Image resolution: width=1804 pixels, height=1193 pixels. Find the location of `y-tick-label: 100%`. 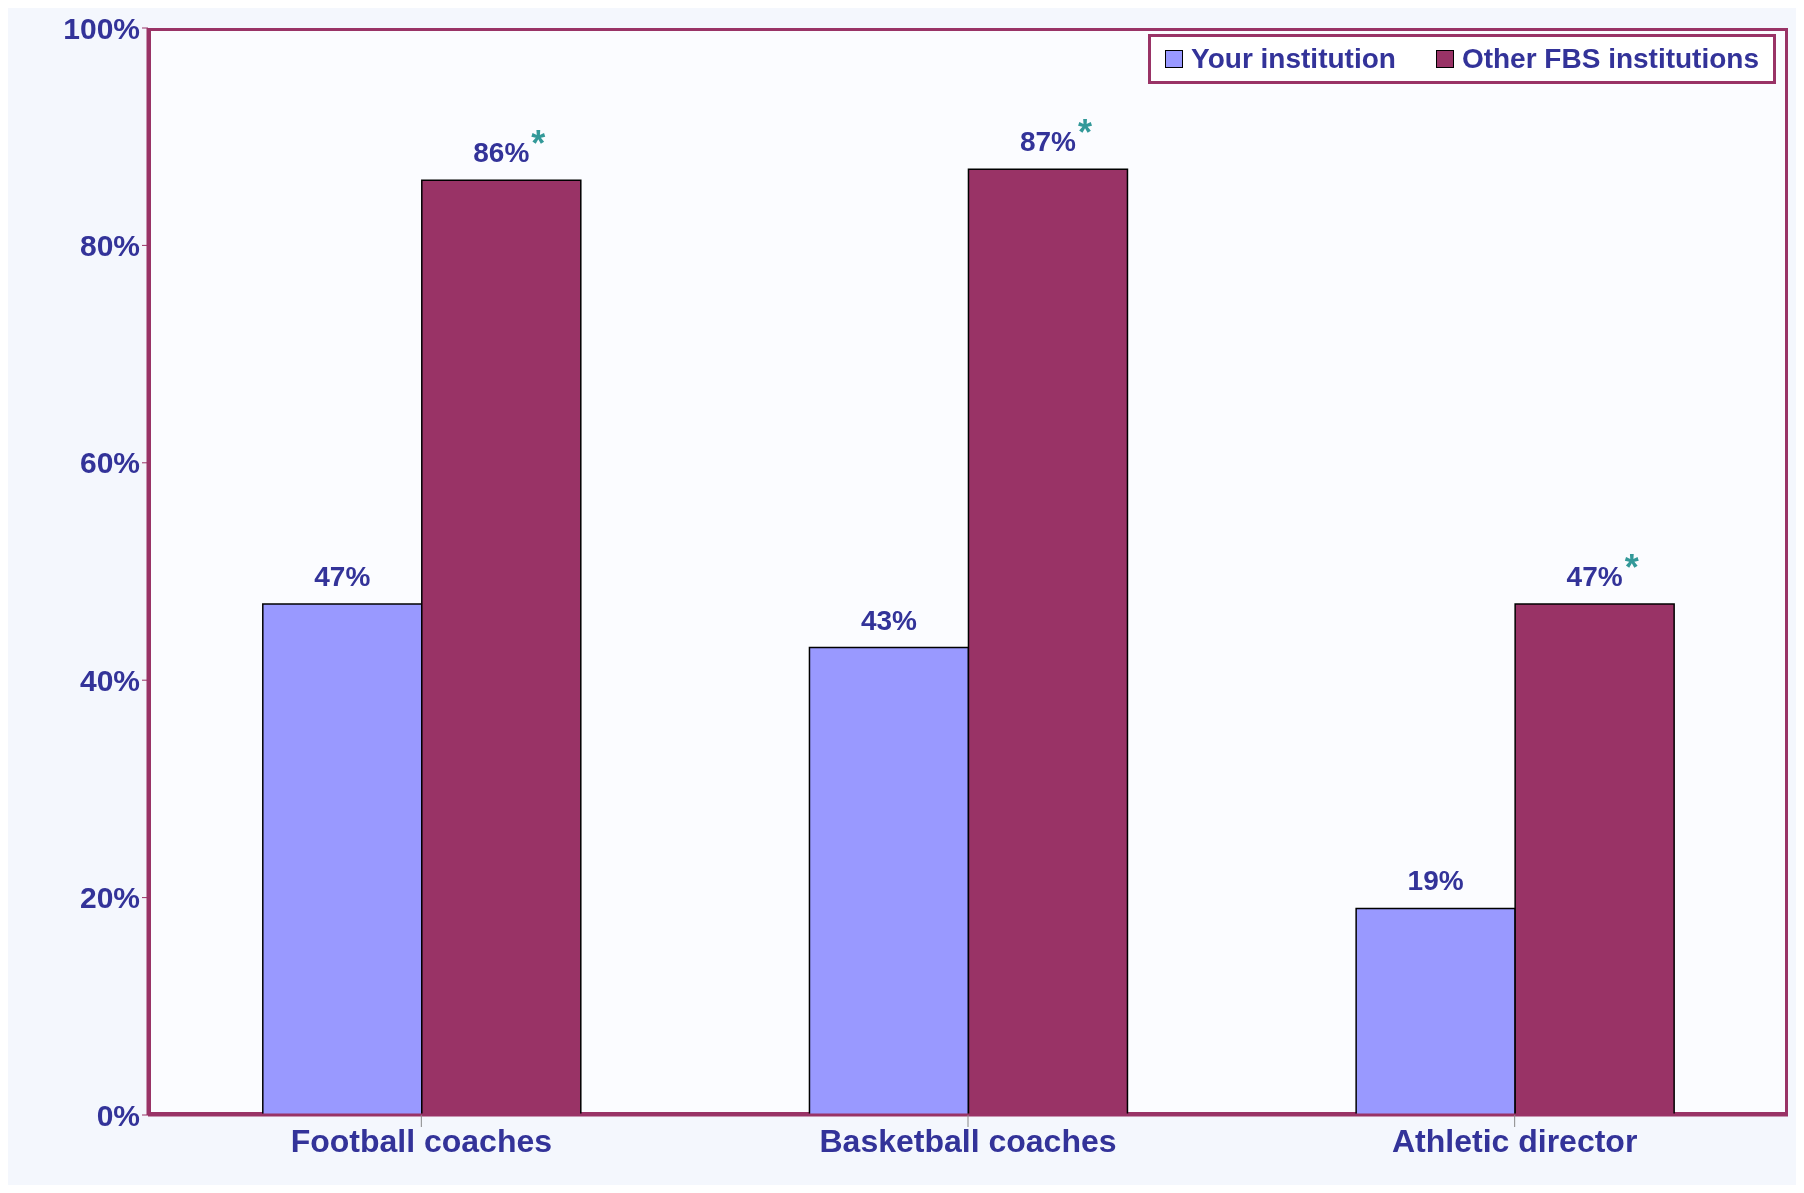

y-tick-label: 100% is located at coordinates (101, 28).